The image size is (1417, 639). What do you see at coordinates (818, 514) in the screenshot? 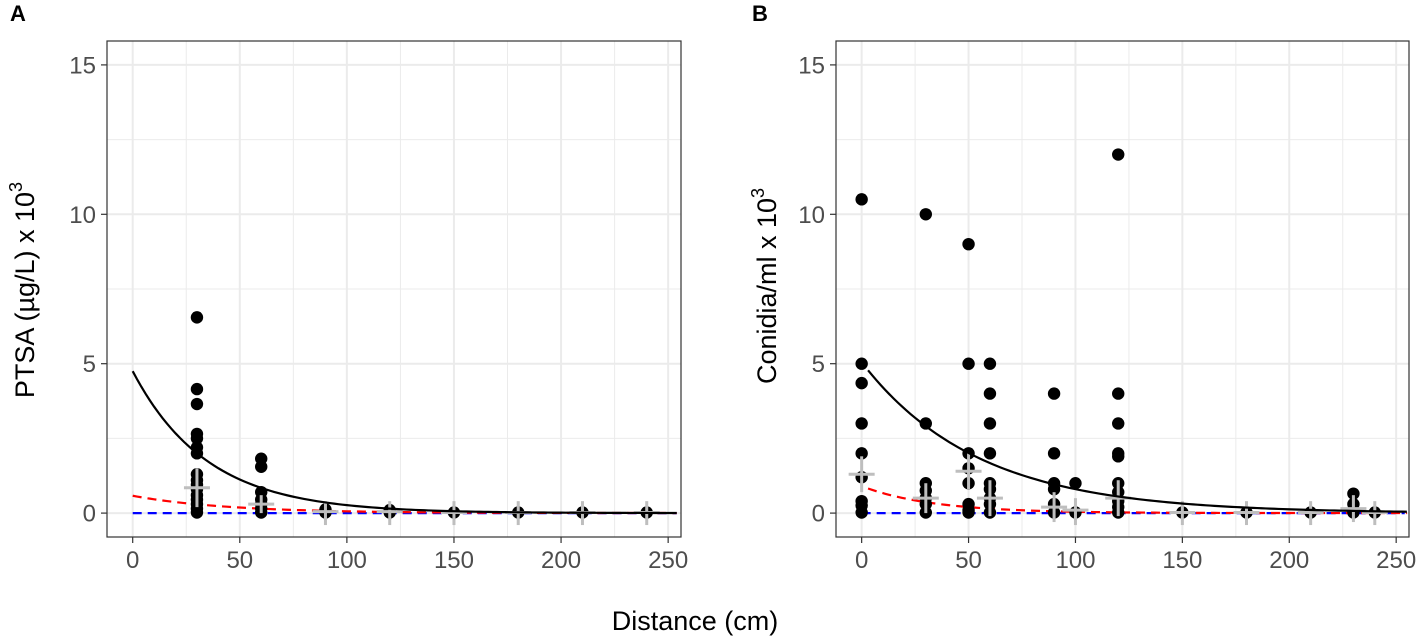
I see `panel-b-y-tick-label: 0` at bounding box center [818, 514].